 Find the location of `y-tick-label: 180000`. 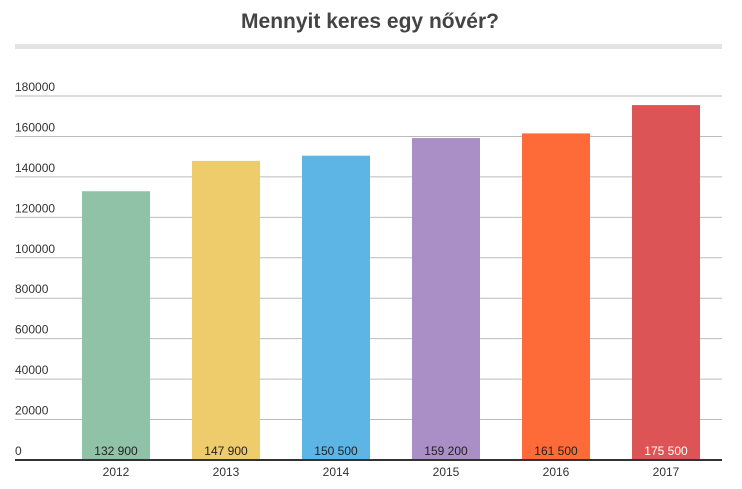

y-tick-label: 180000 is located at coordinates (35, 87).